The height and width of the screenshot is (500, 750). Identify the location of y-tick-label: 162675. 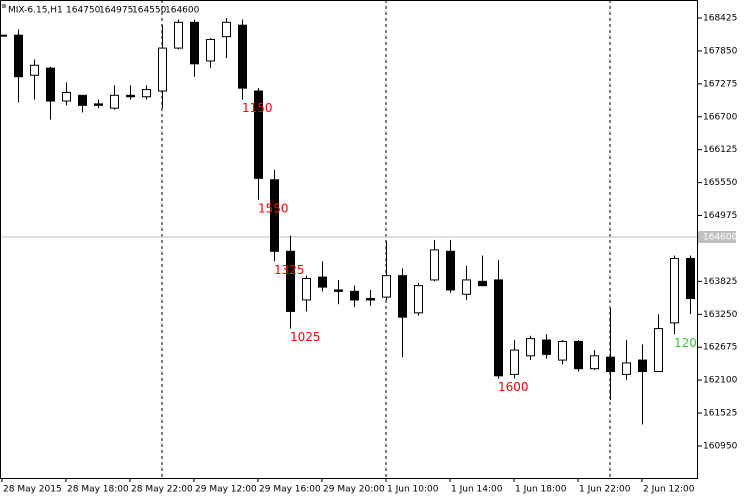
(720, 348).